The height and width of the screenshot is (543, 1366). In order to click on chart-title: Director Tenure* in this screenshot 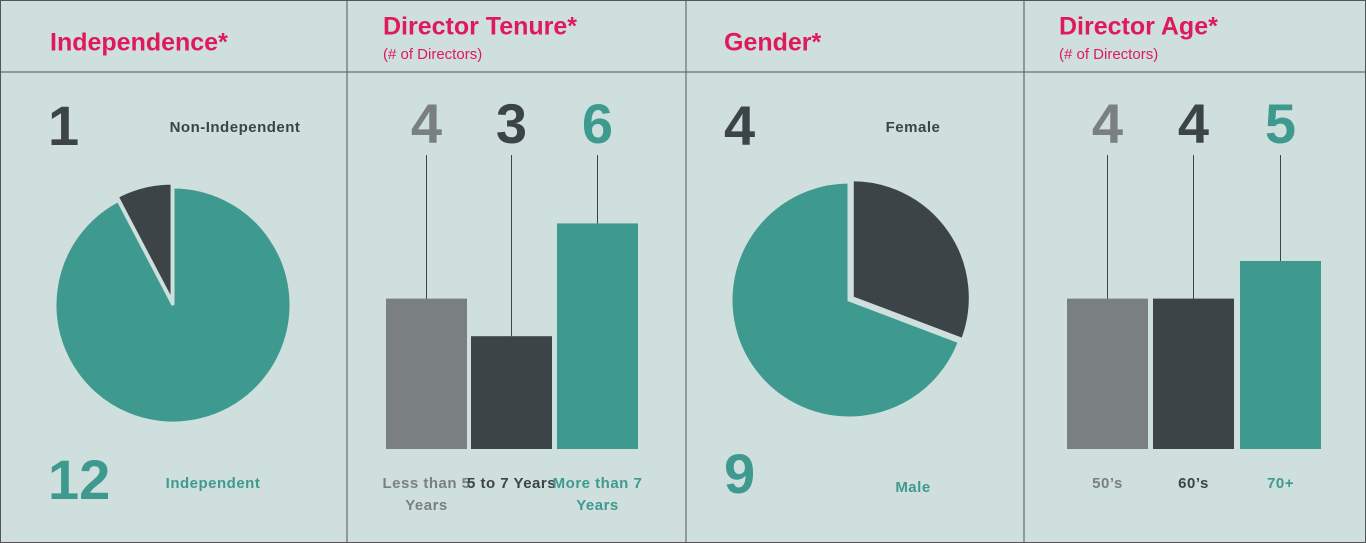, I will do `click(480, 27)`.